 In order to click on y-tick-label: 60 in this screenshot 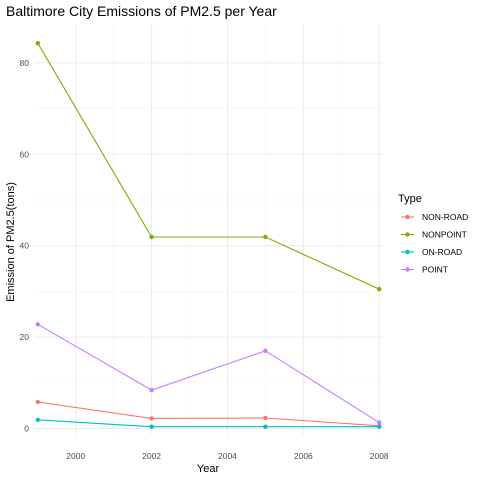, I will do `click(25, 154)`.